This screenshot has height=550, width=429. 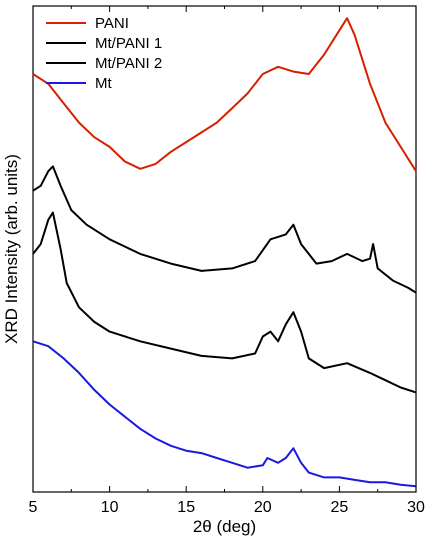 I want to click on legend-label-1: PANI, so click(x=112, y=23).